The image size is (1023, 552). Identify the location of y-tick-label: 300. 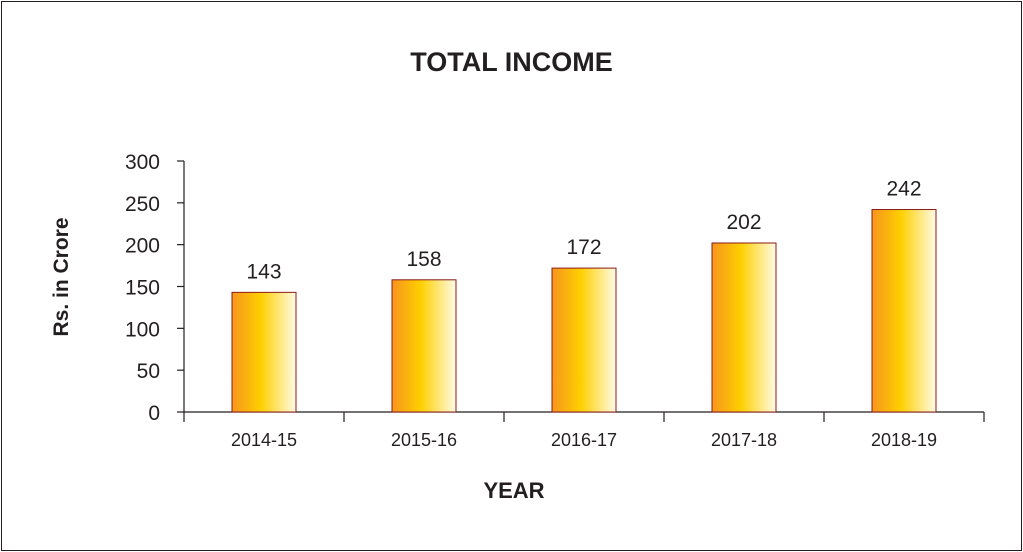
(142, 162).